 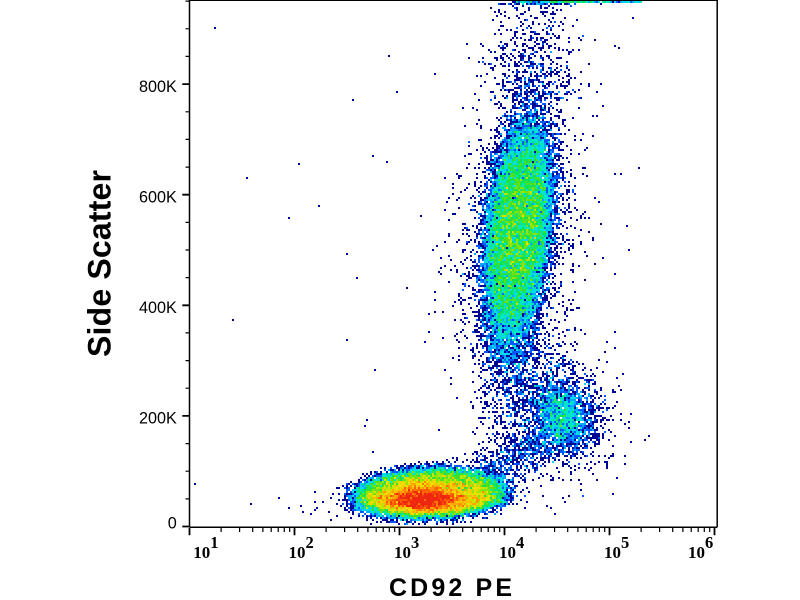 I want to click on svg-text: CD92 PE, so click(x=450, y=587).